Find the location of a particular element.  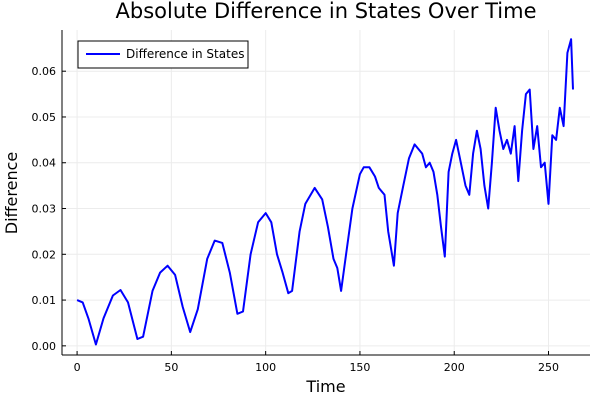

y-tick-label: 0.05 is located at coordinates (44, 117).